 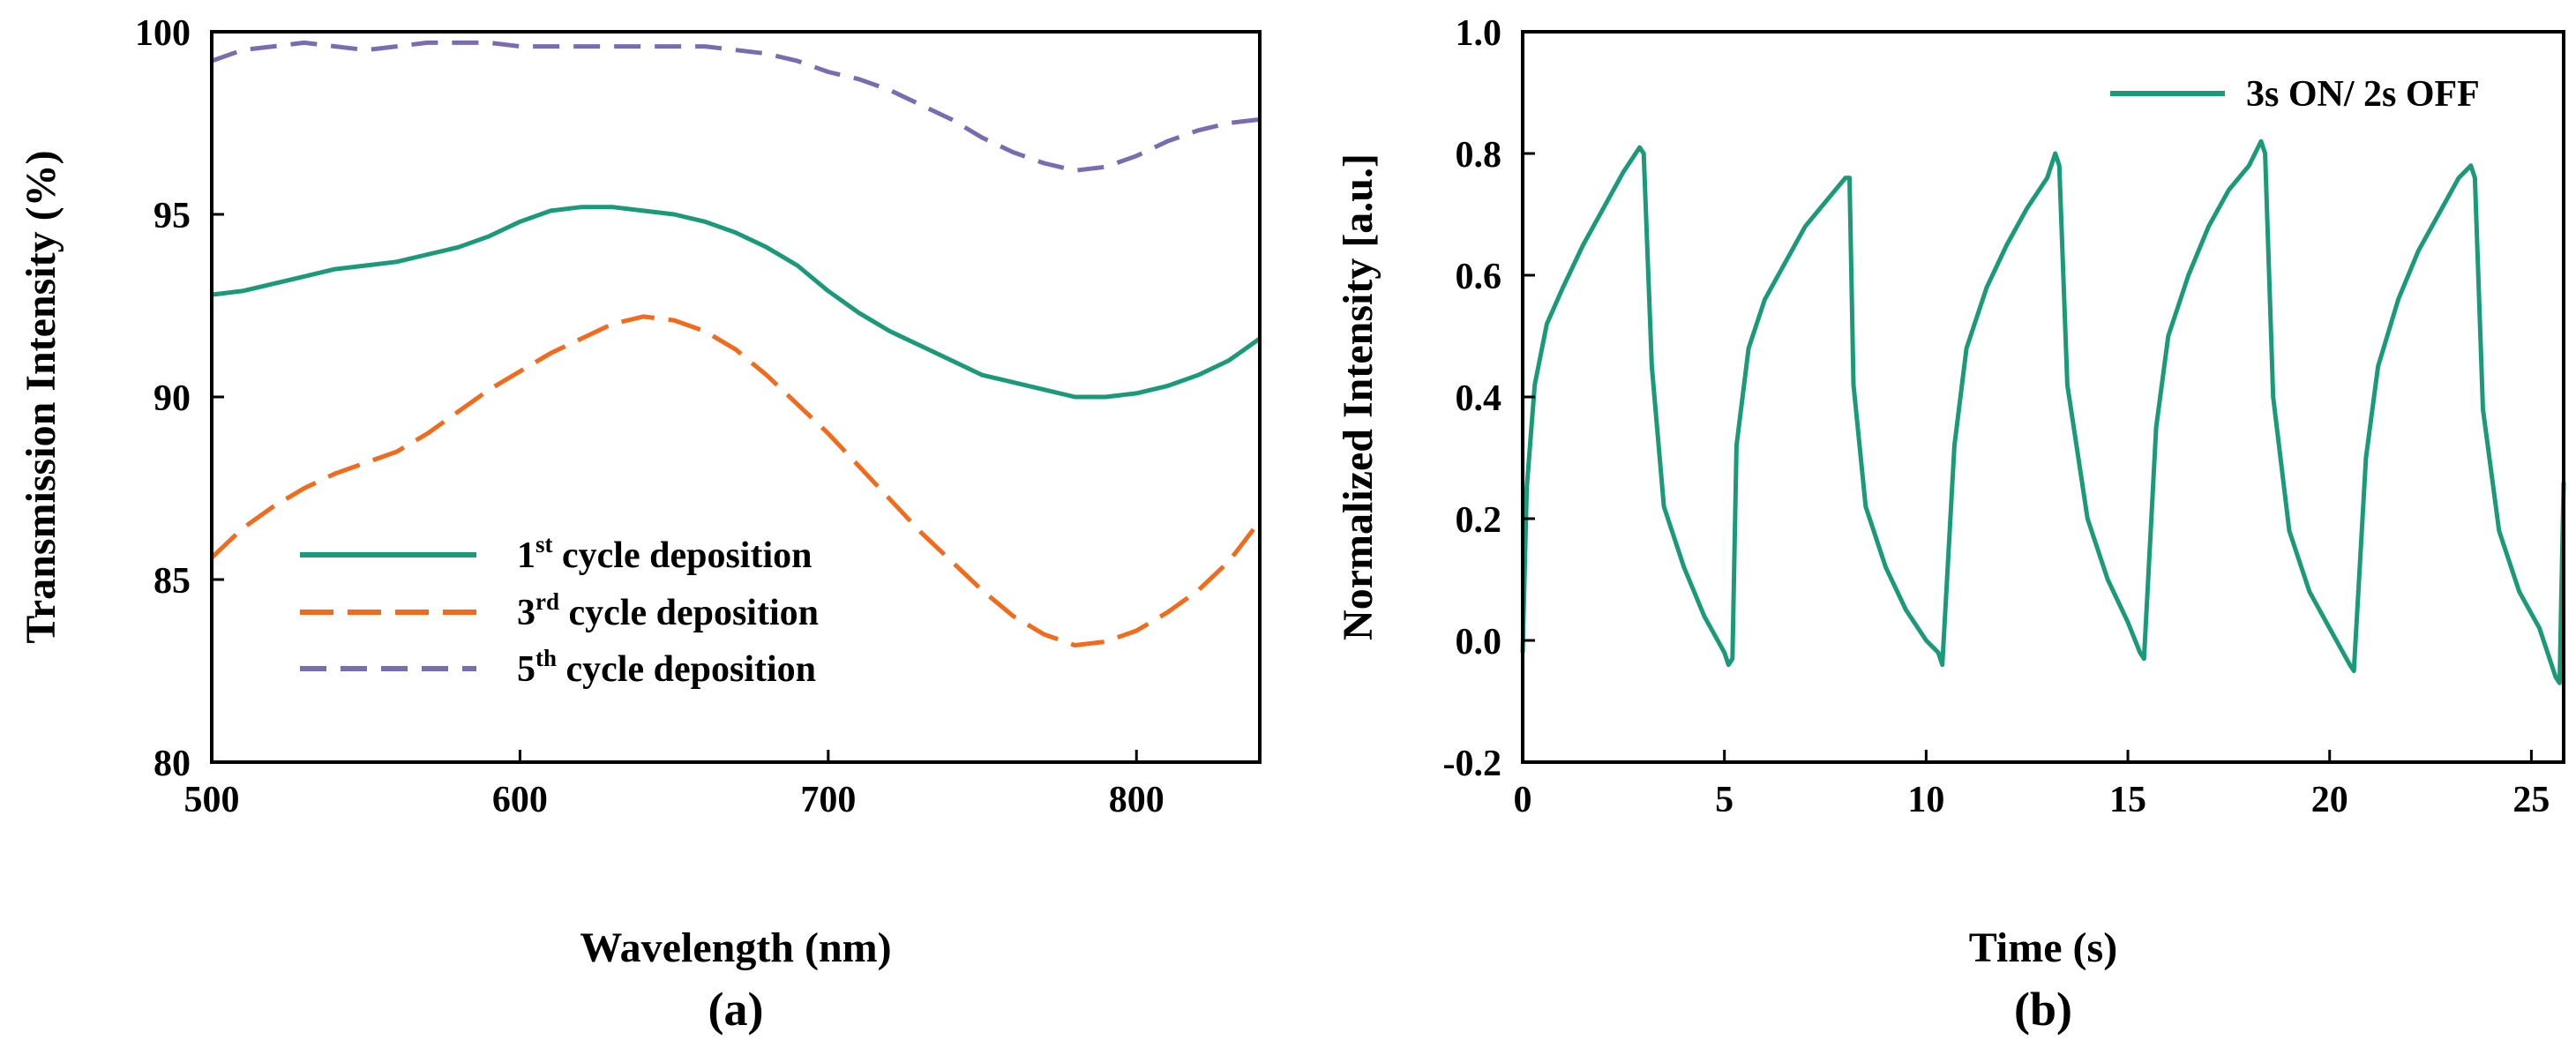 What do you see at coordinates (173, 398) in the screenshot?
I see `panel-a-y-tick-label: 90` at bounding box center [173, 398].